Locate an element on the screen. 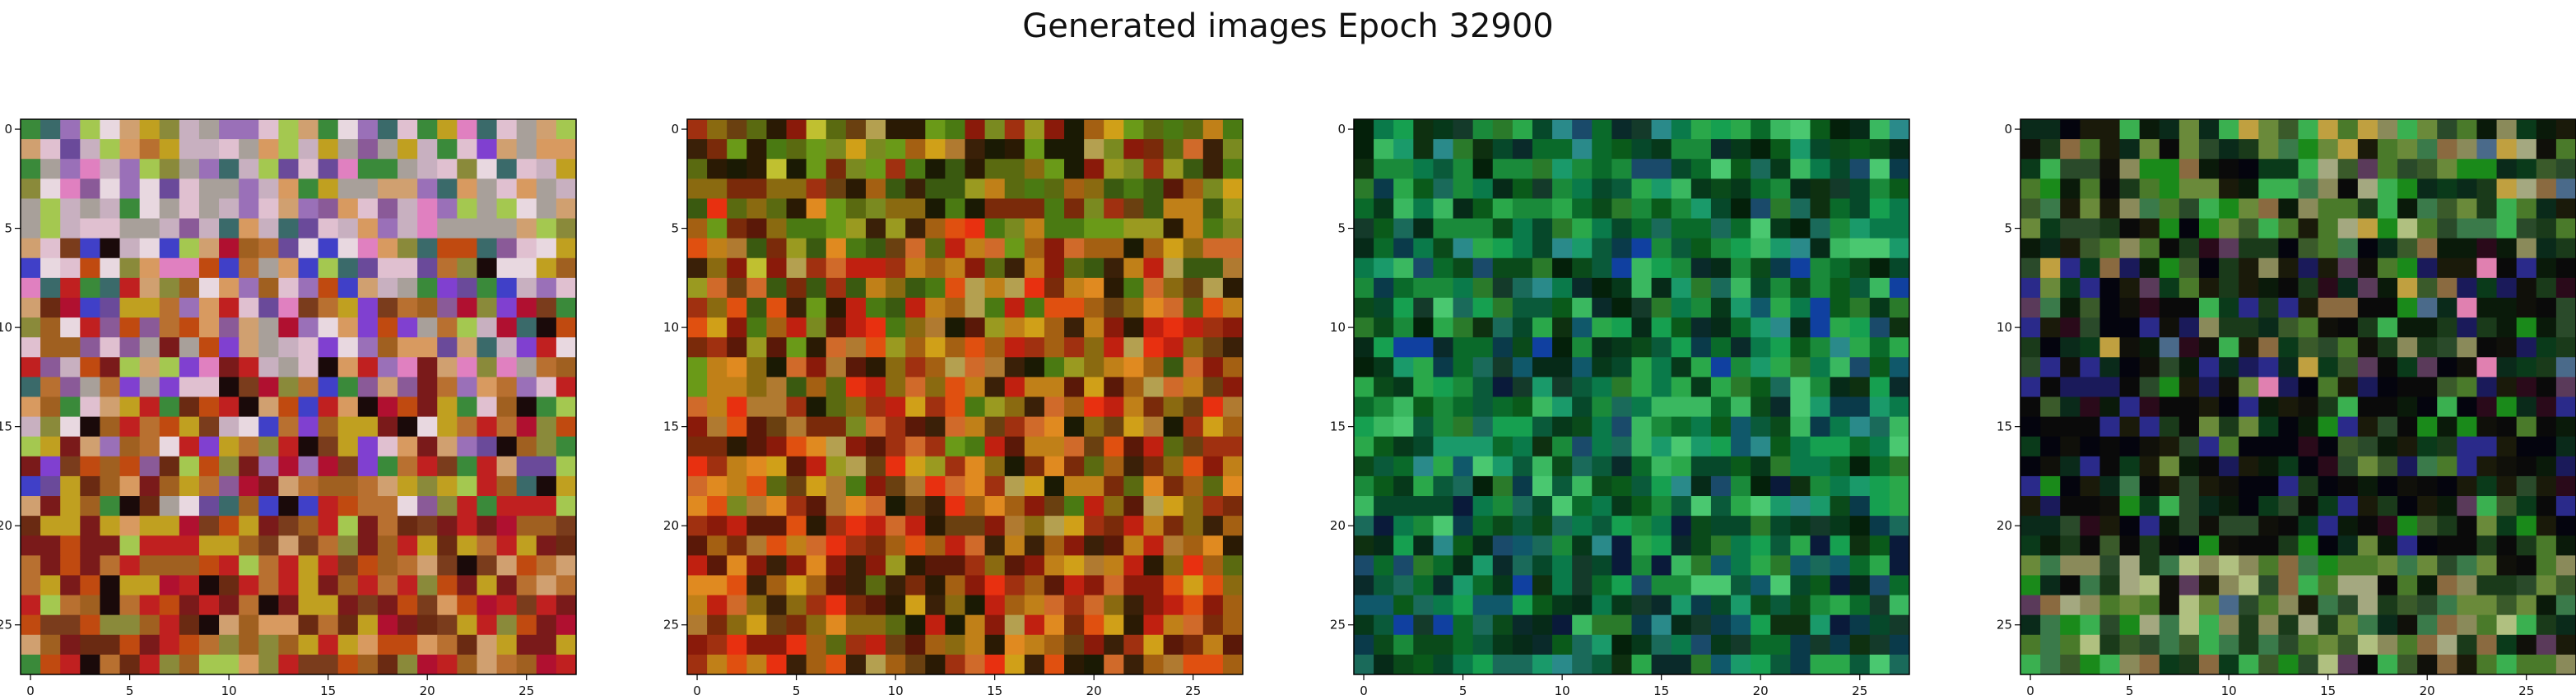  y-tick-label: 15 is located at coordinates (1338, 426).